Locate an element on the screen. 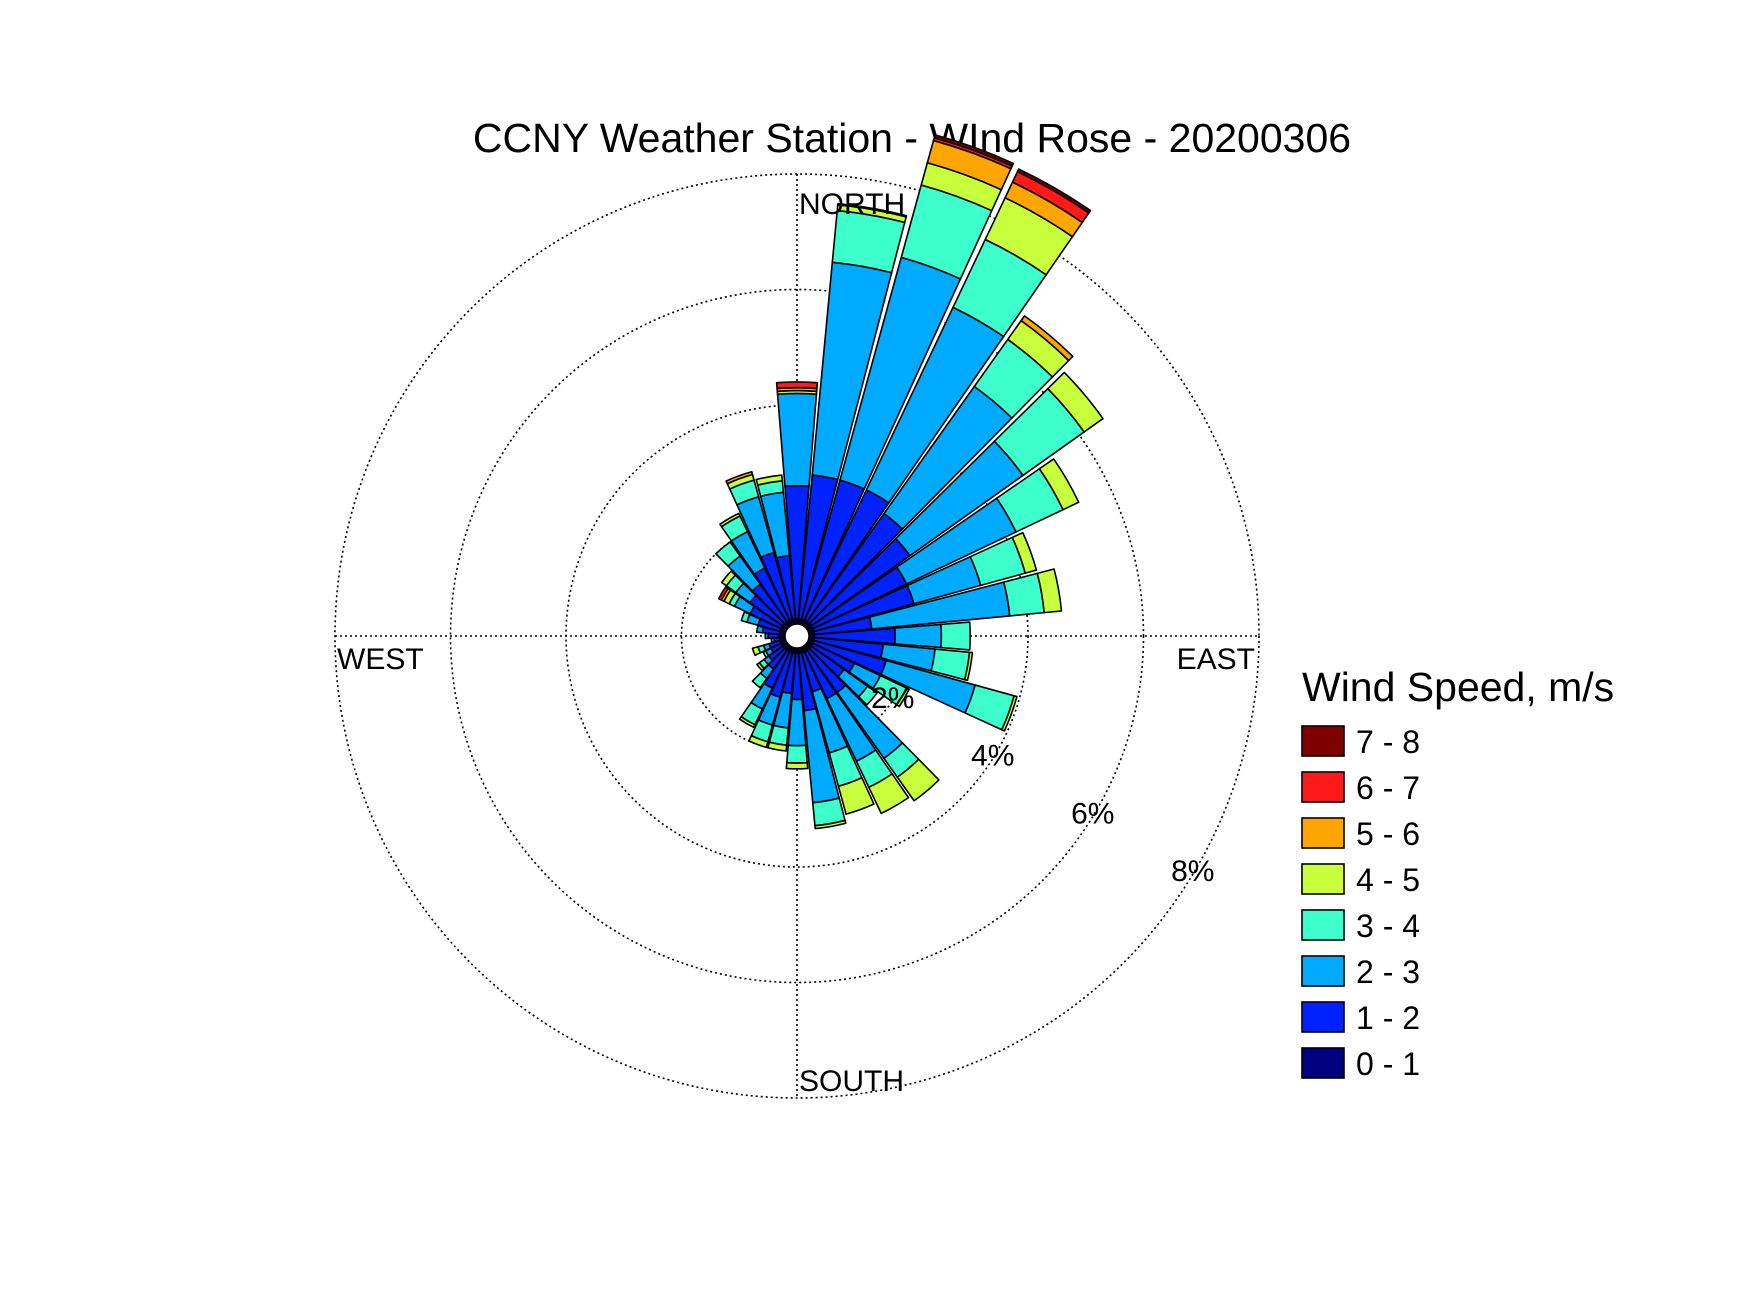 Image resolution: width=1750 pixels, height=1313 pixels. center-marker is located at coordinates (797, 636).